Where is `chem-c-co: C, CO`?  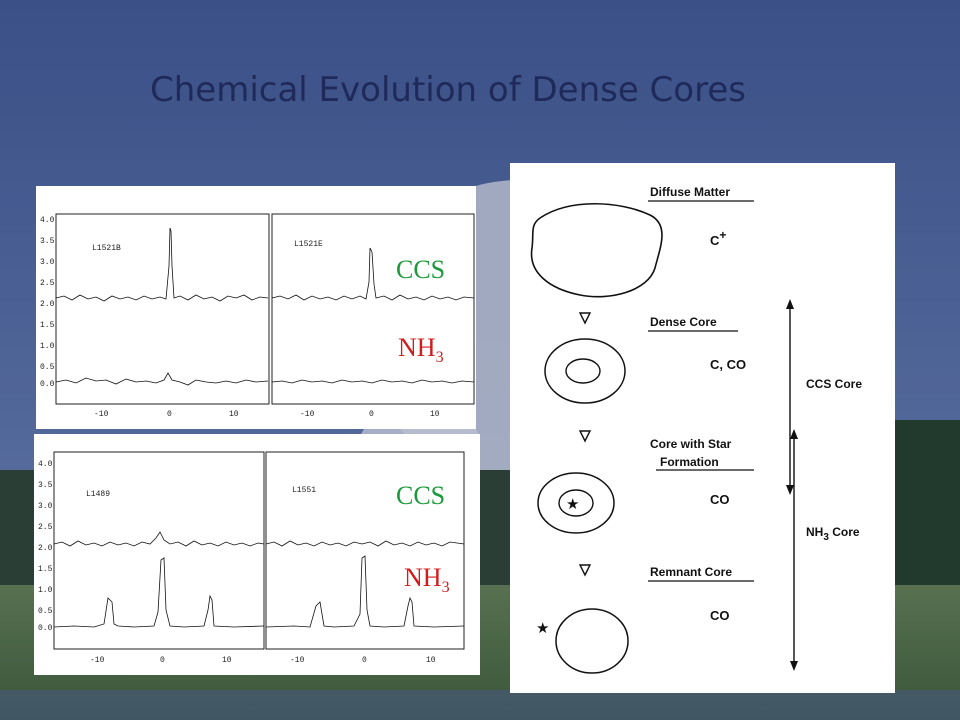 chem-c-co: C, CO is located at coordinates (728, 364).